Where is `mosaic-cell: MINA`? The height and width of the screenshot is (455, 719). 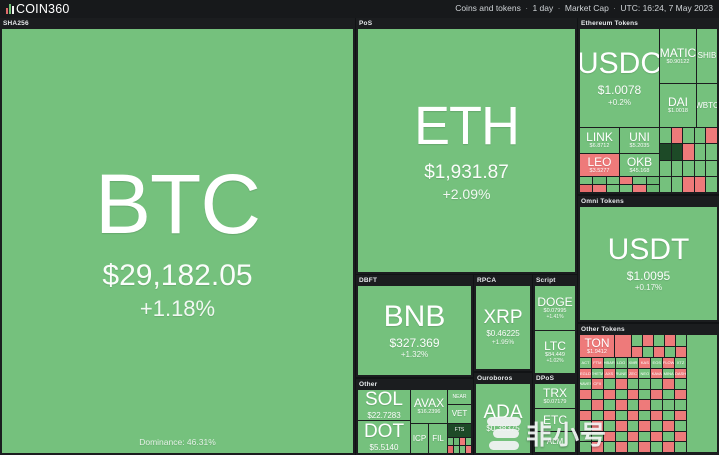 mosaic-cell: MINA is located at coordinates (669, 373).